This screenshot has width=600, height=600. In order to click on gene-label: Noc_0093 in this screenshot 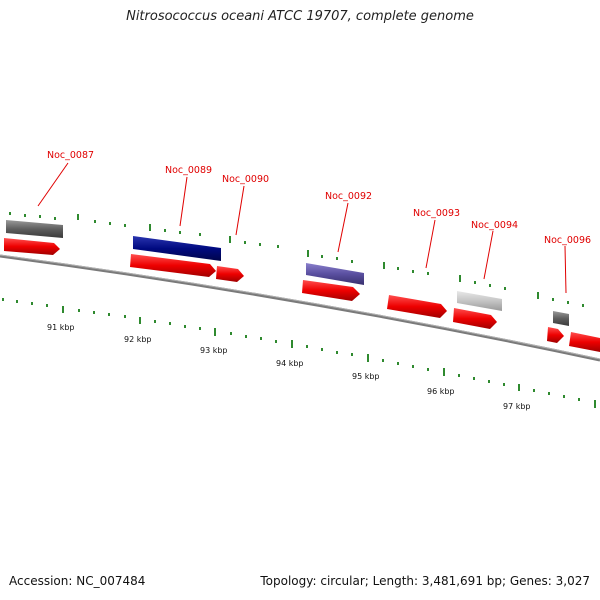, I will do `click(436, 213)`.